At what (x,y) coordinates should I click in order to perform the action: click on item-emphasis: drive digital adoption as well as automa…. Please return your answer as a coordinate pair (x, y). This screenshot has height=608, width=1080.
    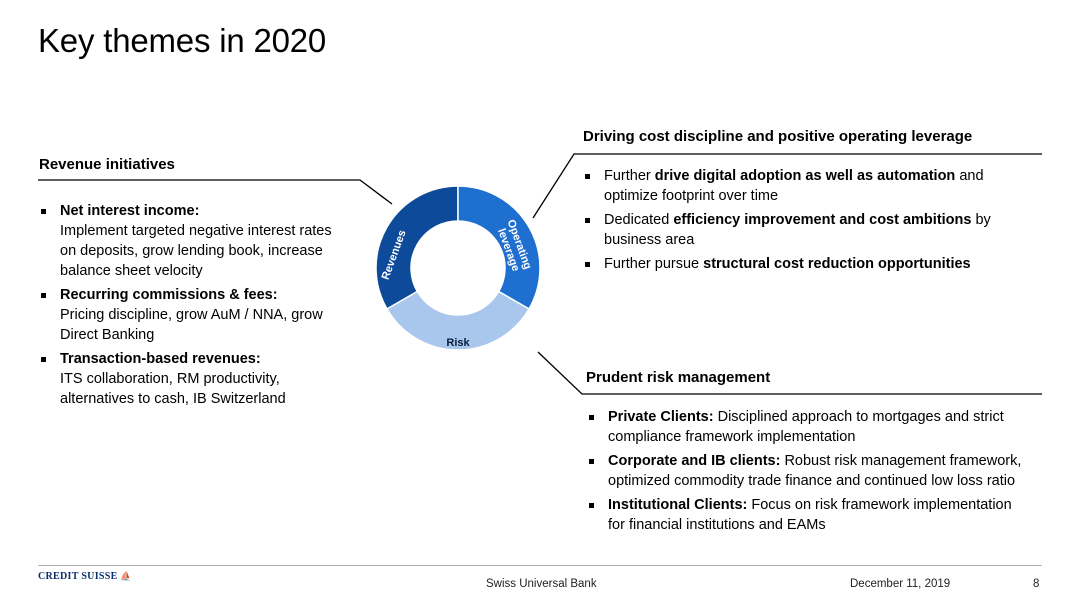
    Looking at the image, I should click on (805, 176).